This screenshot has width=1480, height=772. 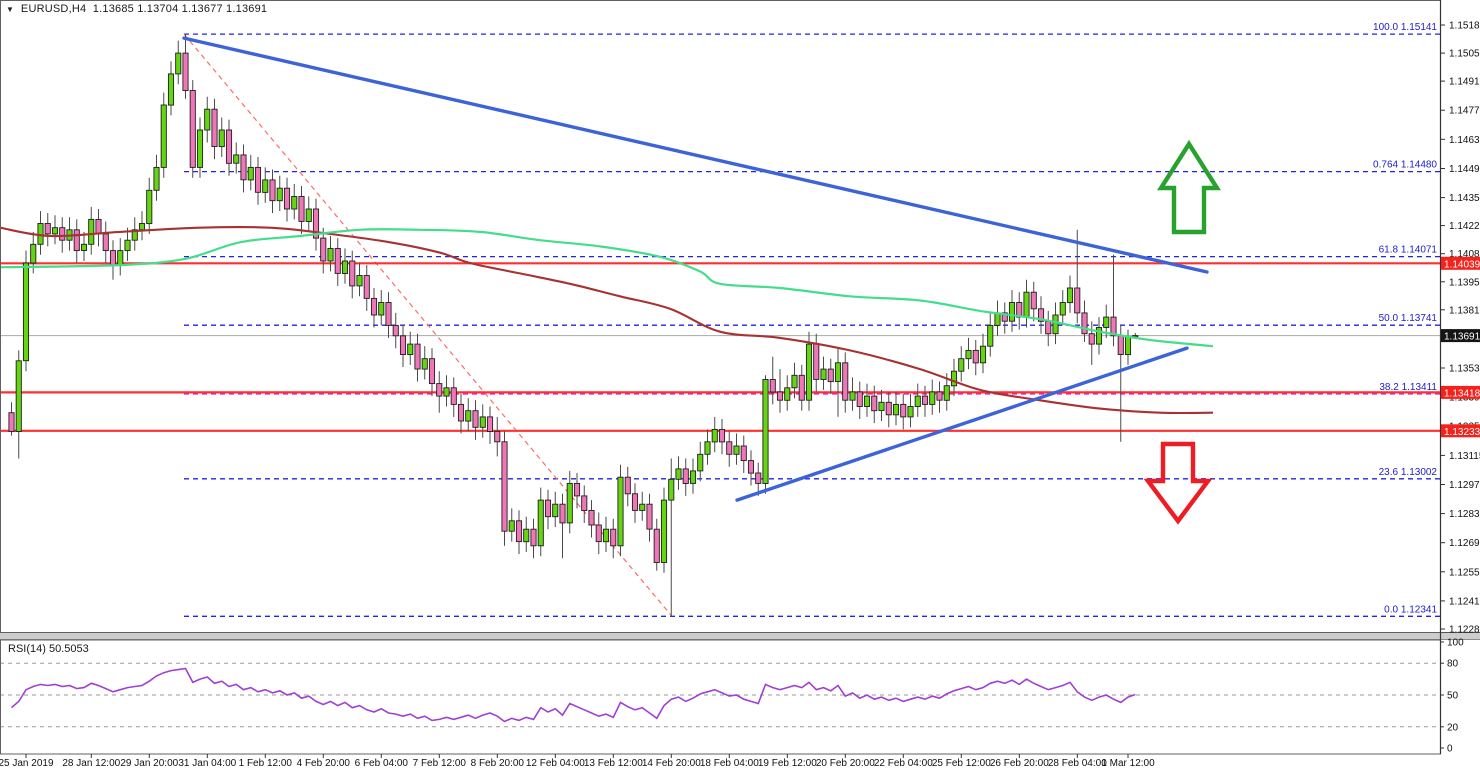 I want to click on time-tick-label: 28 Jan 12:00, so click(x=91, y=763).